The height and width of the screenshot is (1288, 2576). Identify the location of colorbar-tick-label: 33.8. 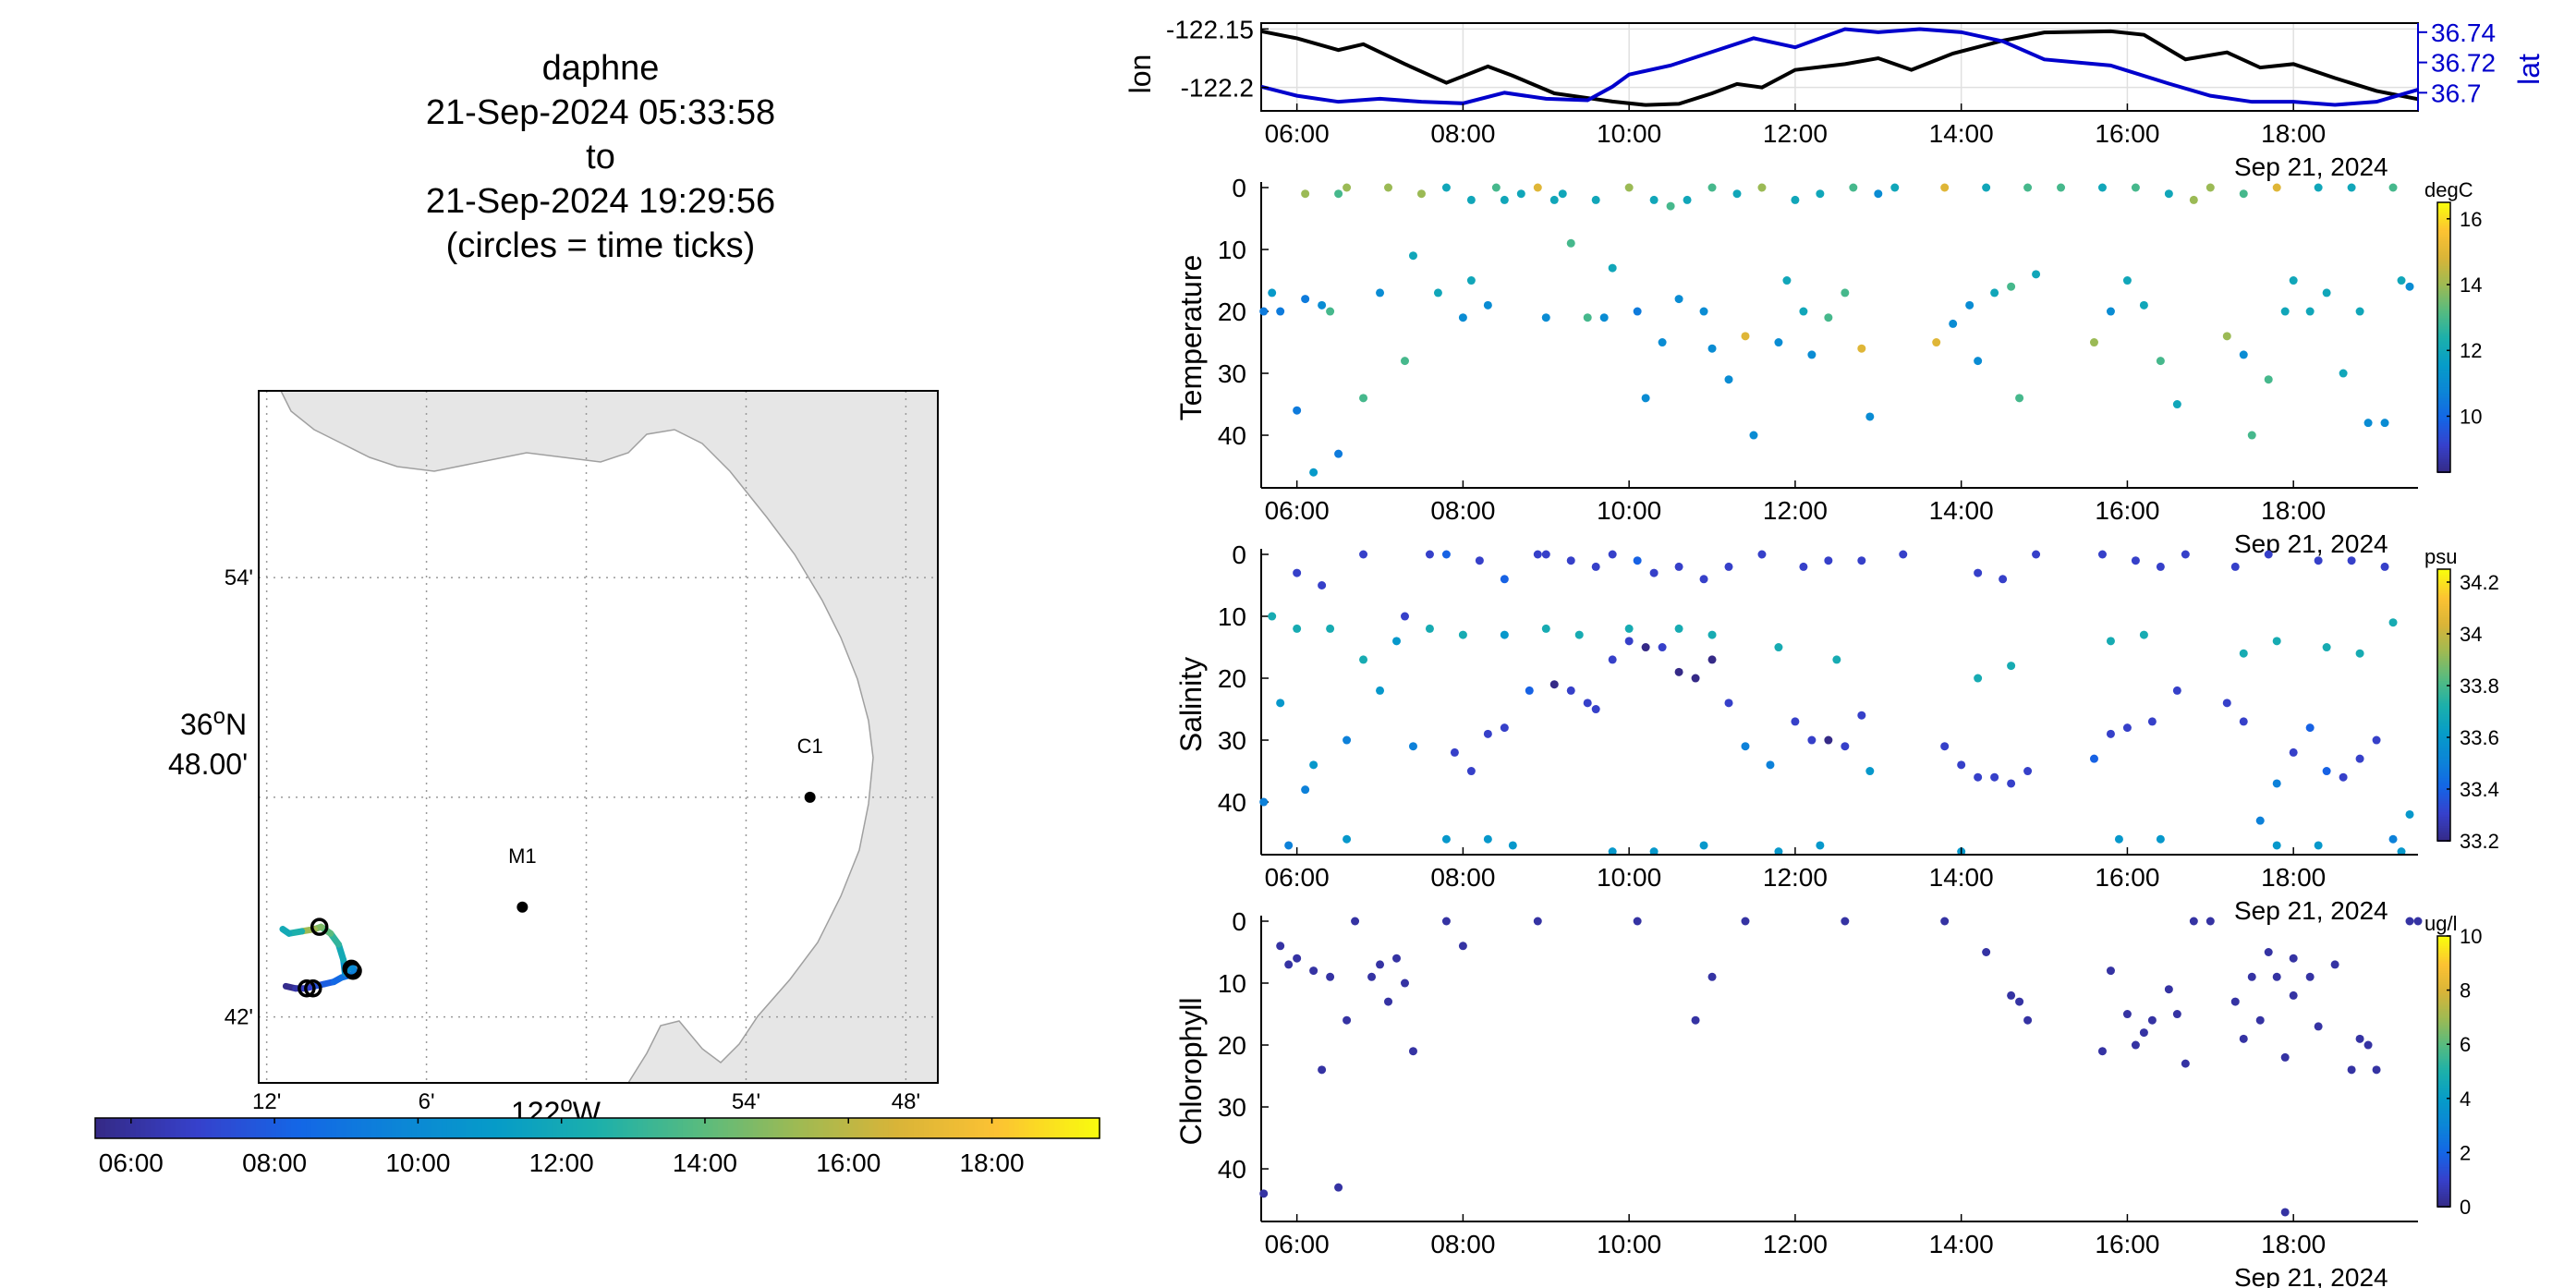
(2479, 686).